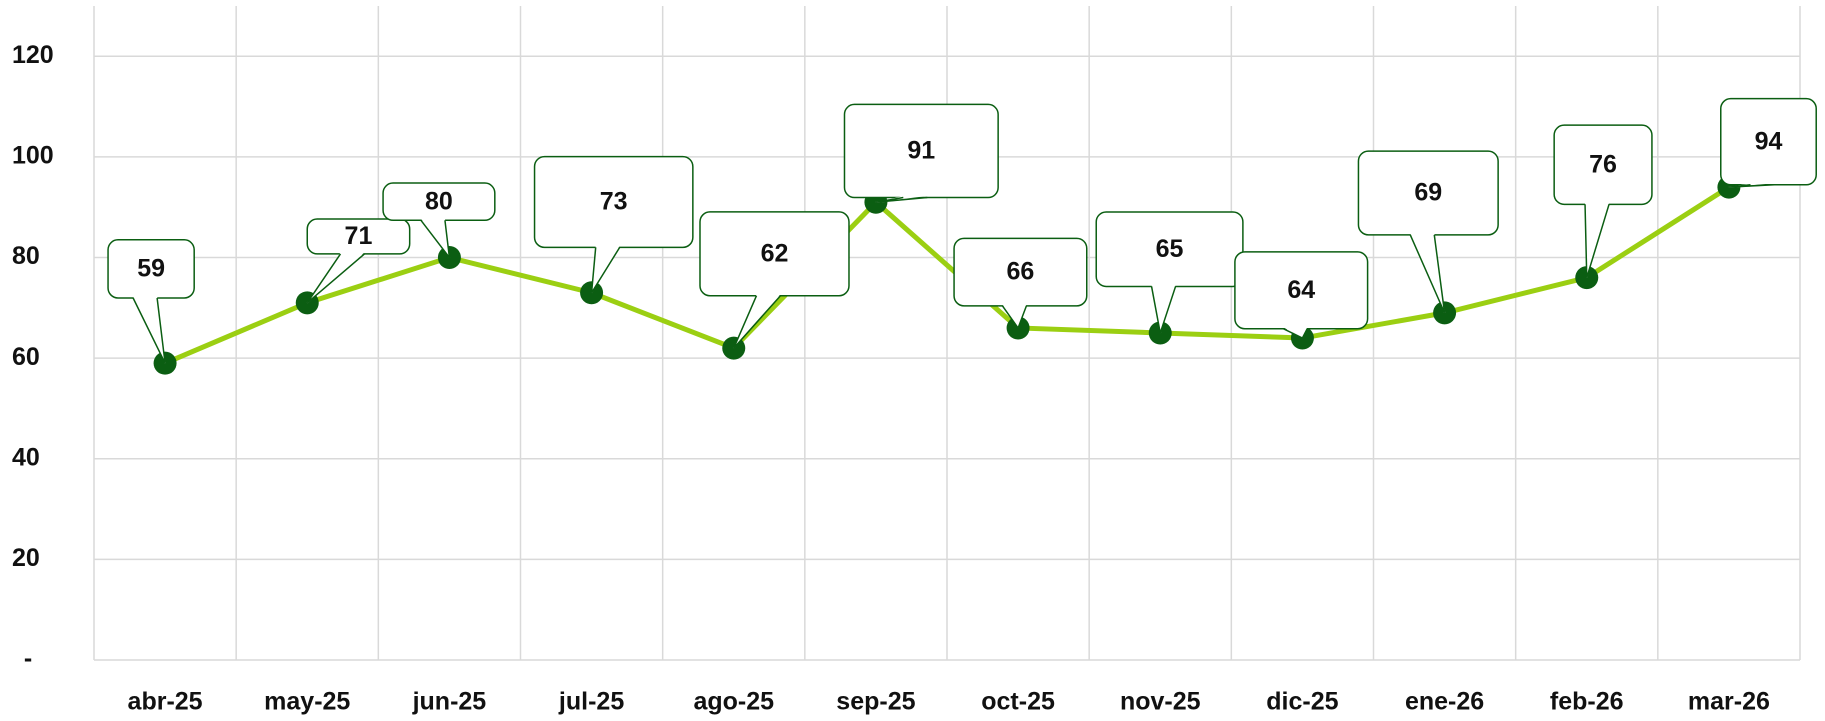  I want to click on data-callout: 94, so click(1768, 142).